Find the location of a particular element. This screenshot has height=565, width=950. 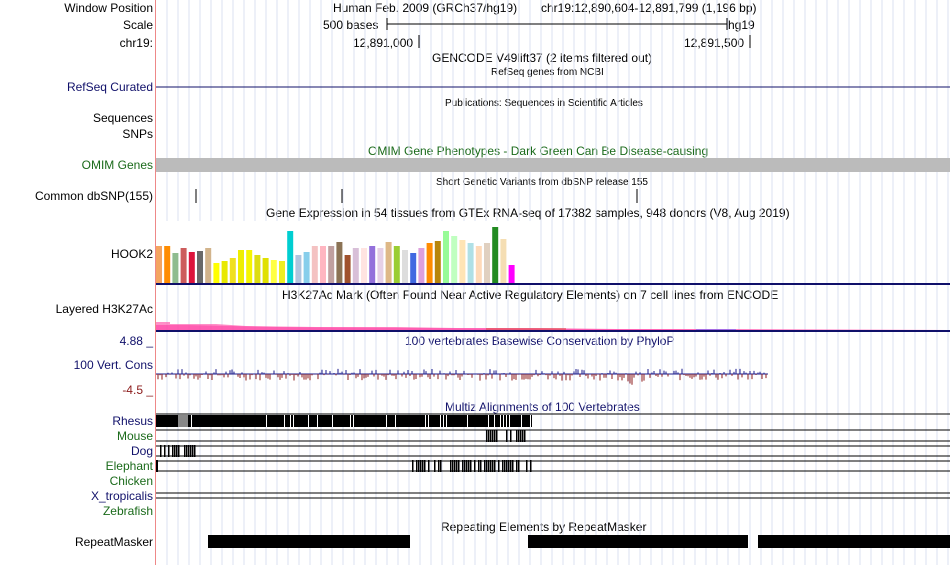

species-label-xtropicalis: X_tropicalis is located at coordinates (121, 496).